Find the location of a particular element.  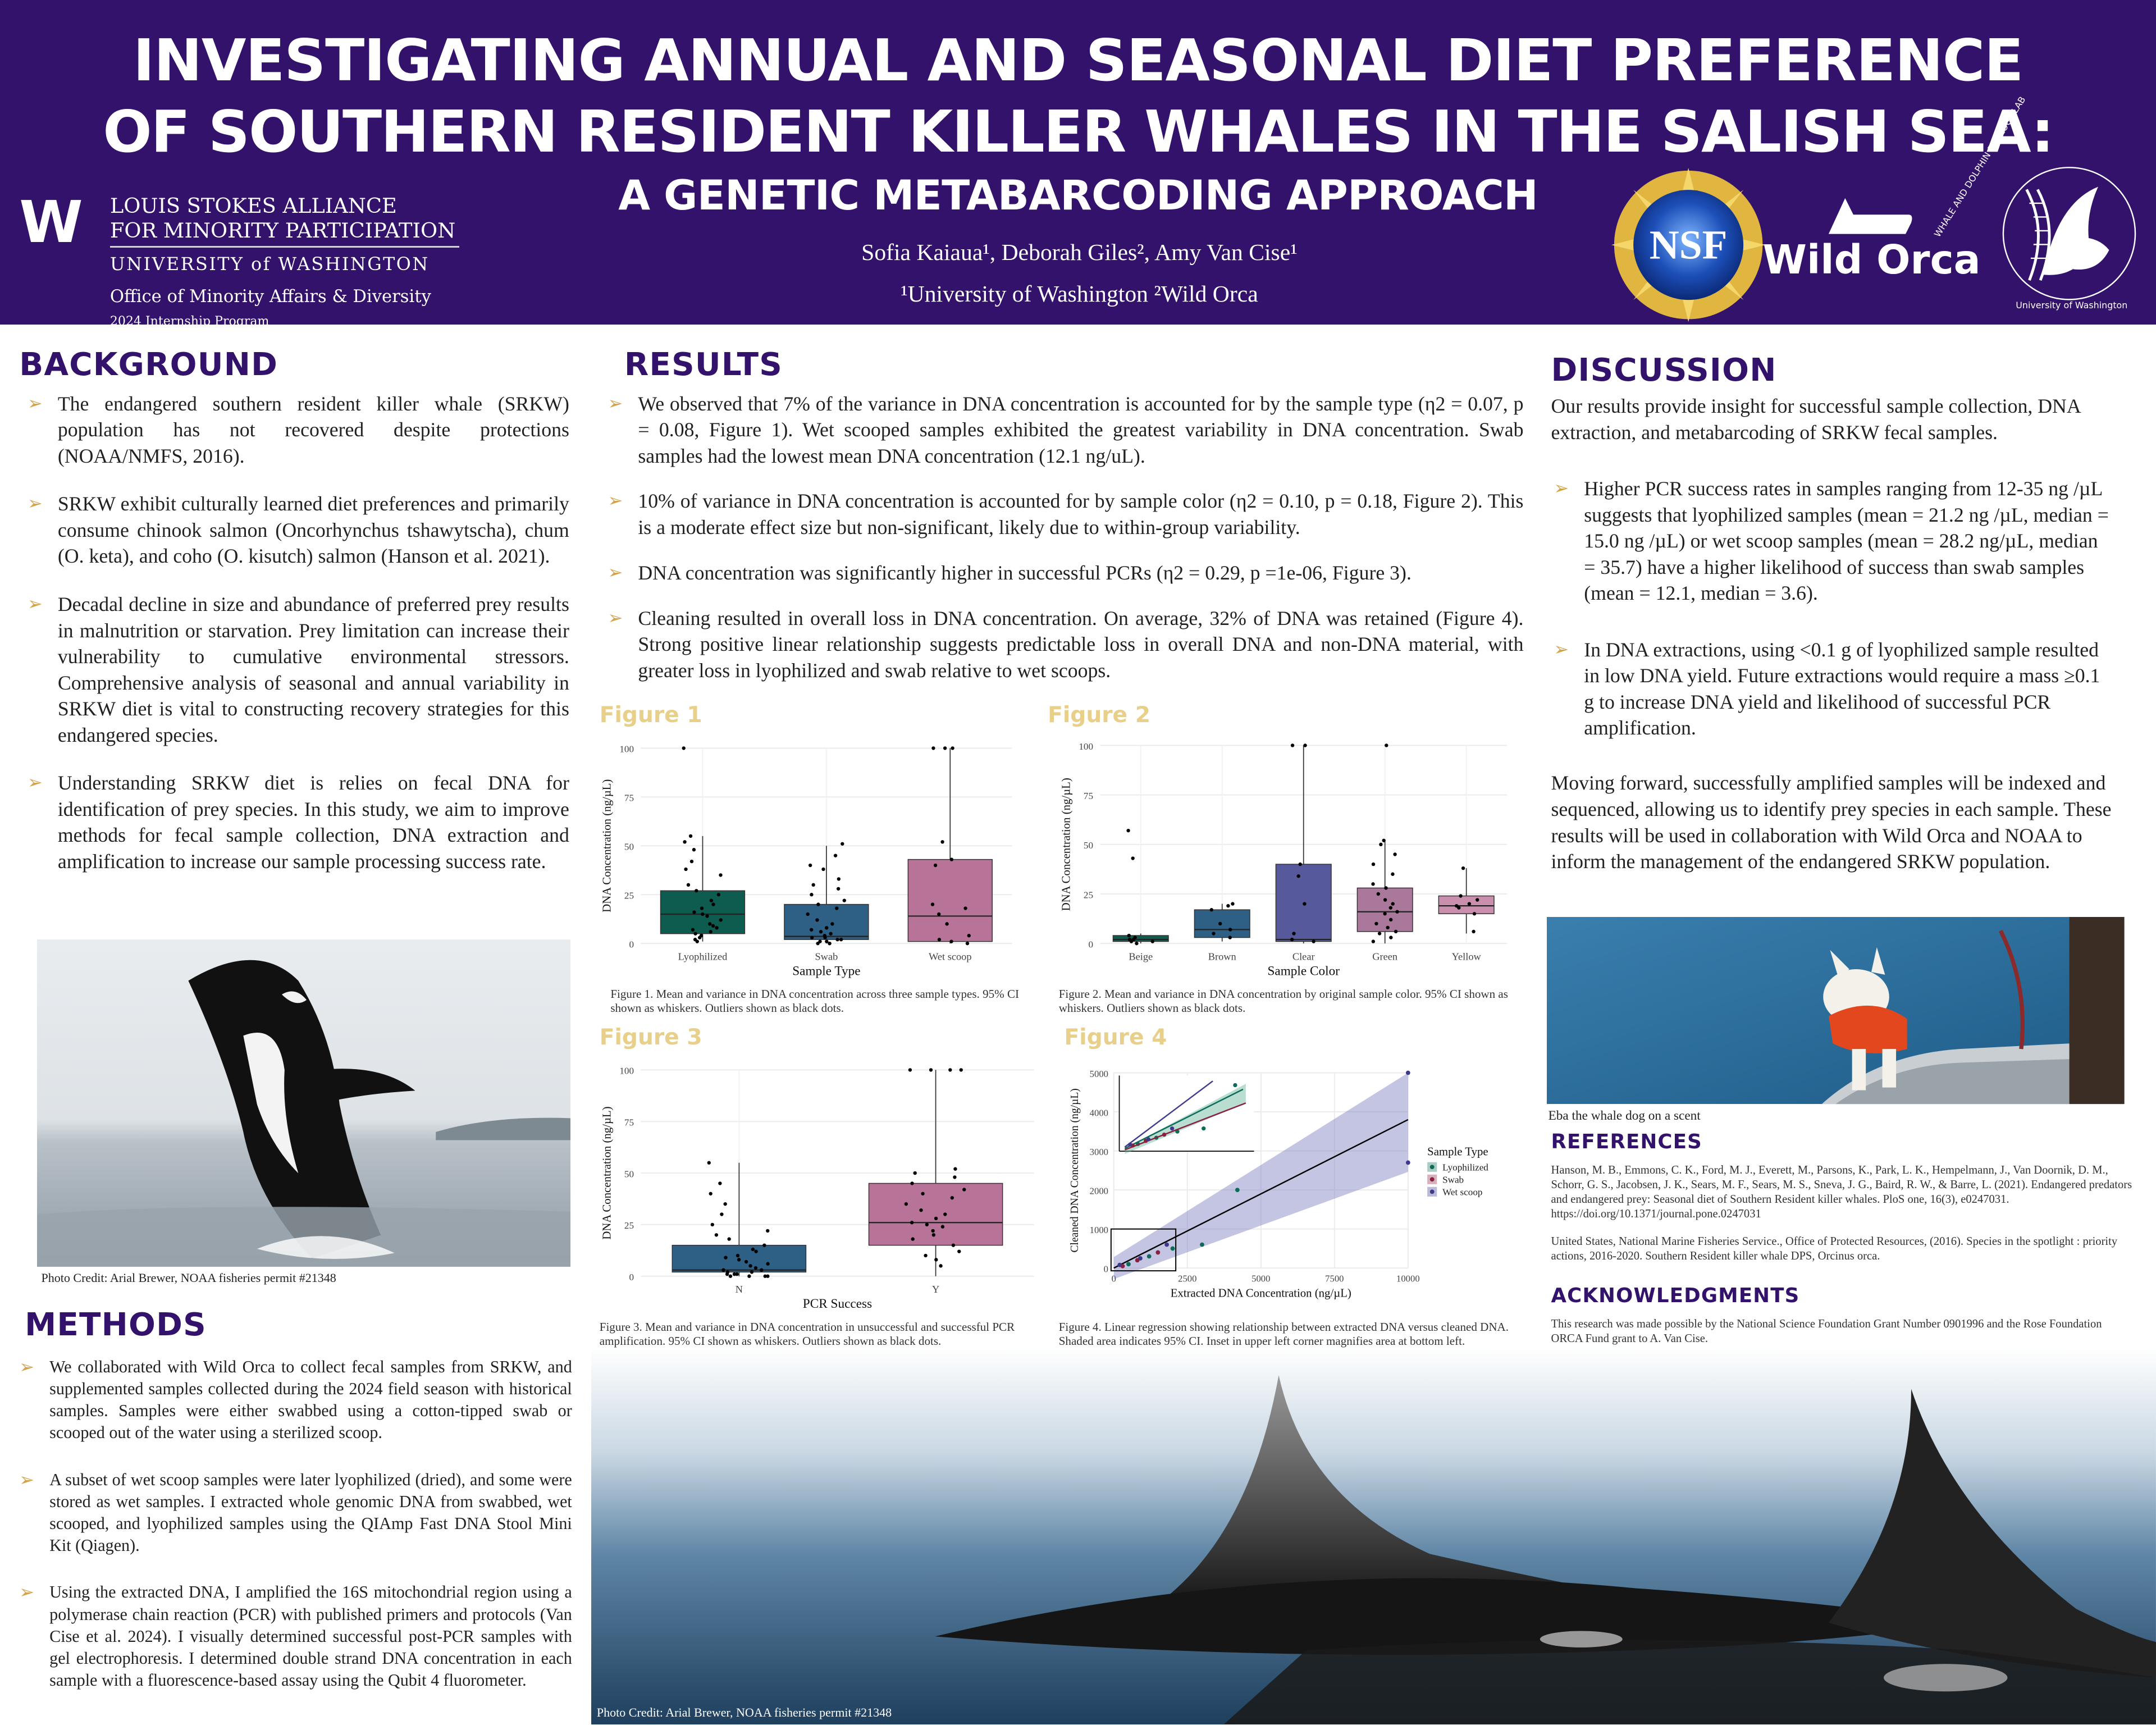

wild-orca-logo-text: Wild Orca is located at coordinates (1871, 260).